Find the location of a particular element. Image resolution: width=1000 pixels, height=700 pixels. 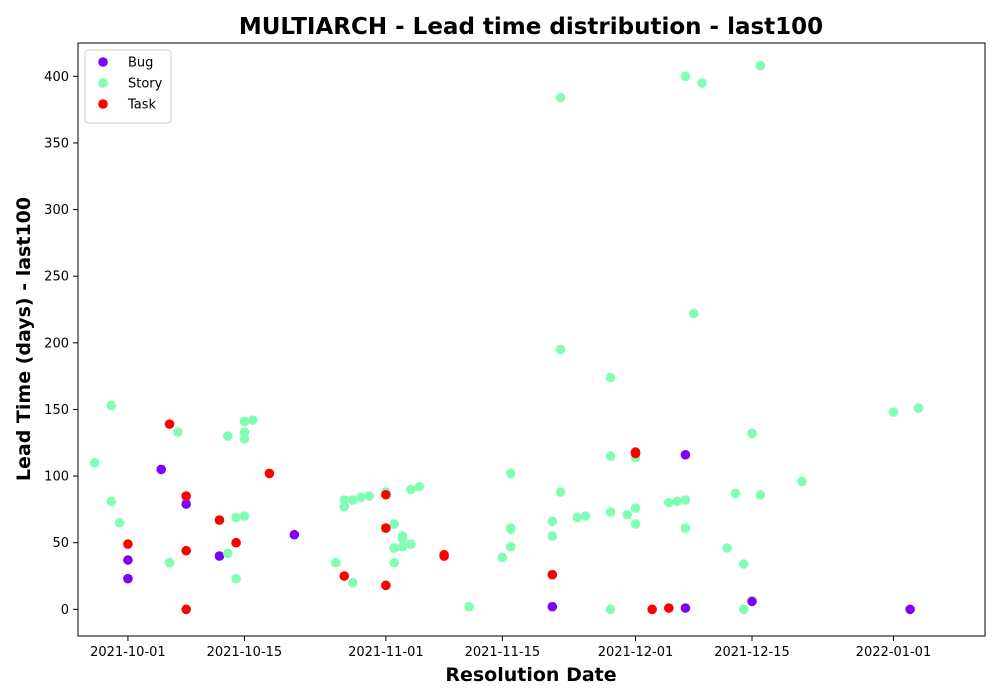

y-tick-label: 250 is located at coordinates (56, 277).